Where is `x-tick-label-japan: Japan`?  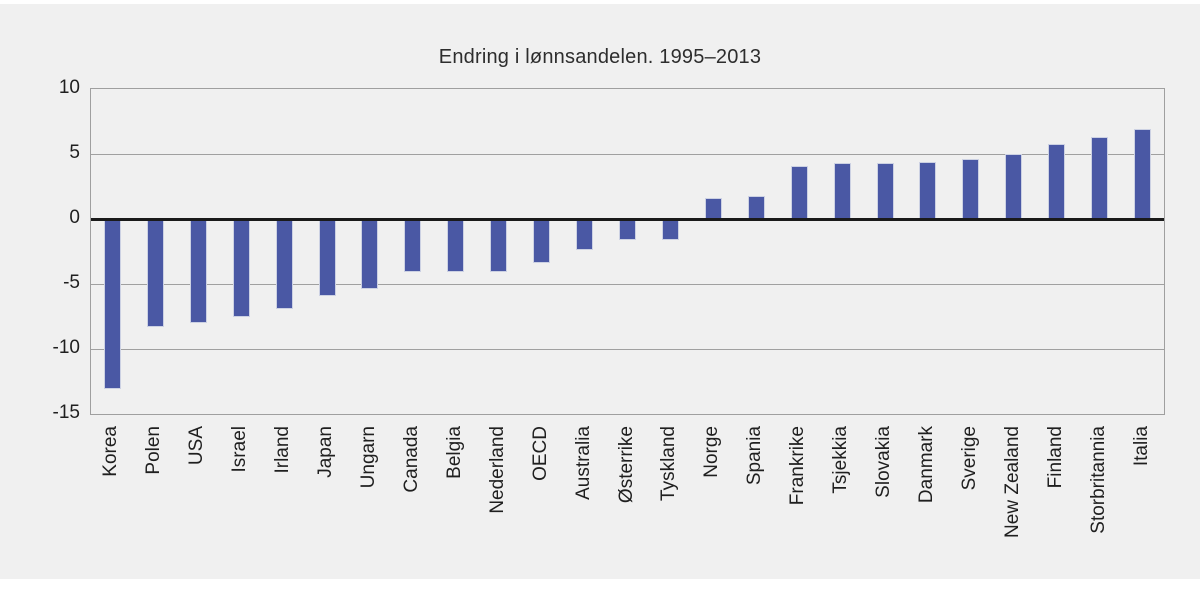 x-tick-label-japan: Japan is located at coordinates (326, 452).